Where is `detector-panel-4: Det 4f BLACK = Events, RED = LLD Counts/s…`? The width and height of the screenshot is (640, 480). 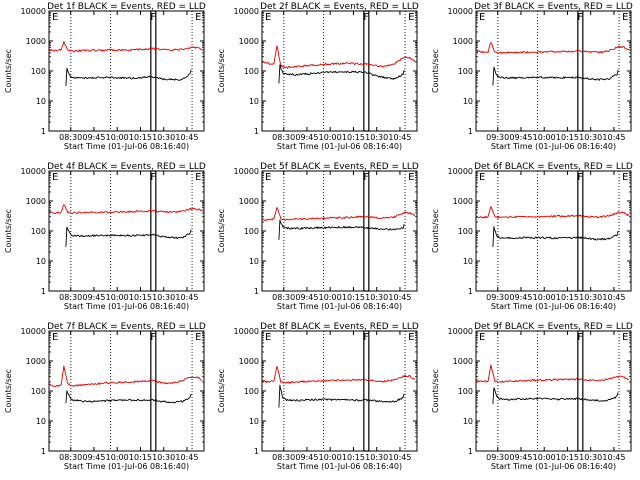 detector-panel-4: Det 4f BLACK = Events, RED = LLD Counts/s… is located at coordinates (105, 236).